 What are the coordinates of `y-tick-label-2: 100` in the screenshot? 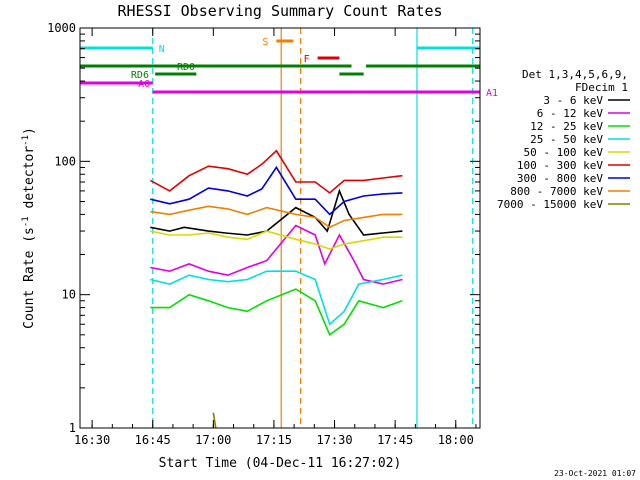 It's located at (65, 161).